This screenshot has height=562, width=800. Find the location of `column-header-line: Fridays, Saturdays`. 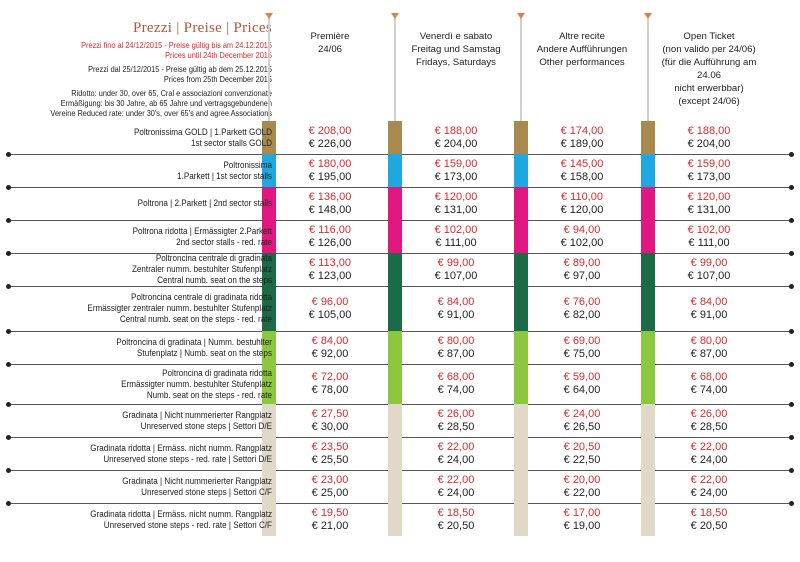

column-header-line: Fridays, Saturdays is located at coordinates (456, 62).